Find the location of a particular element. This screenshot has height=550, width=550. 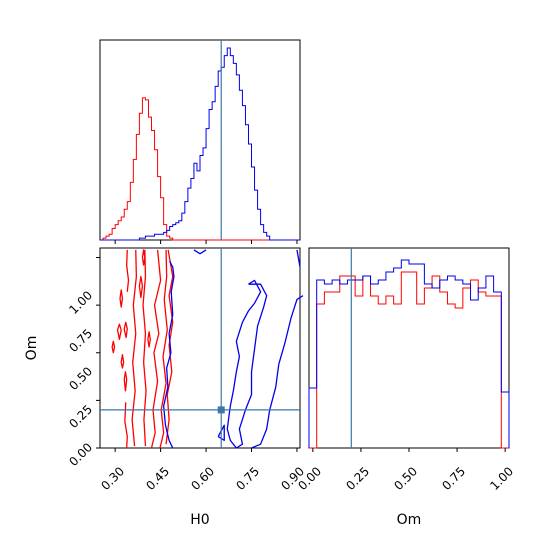

om-y-tick-label: 0.00 is located at coordinates (80, 454).